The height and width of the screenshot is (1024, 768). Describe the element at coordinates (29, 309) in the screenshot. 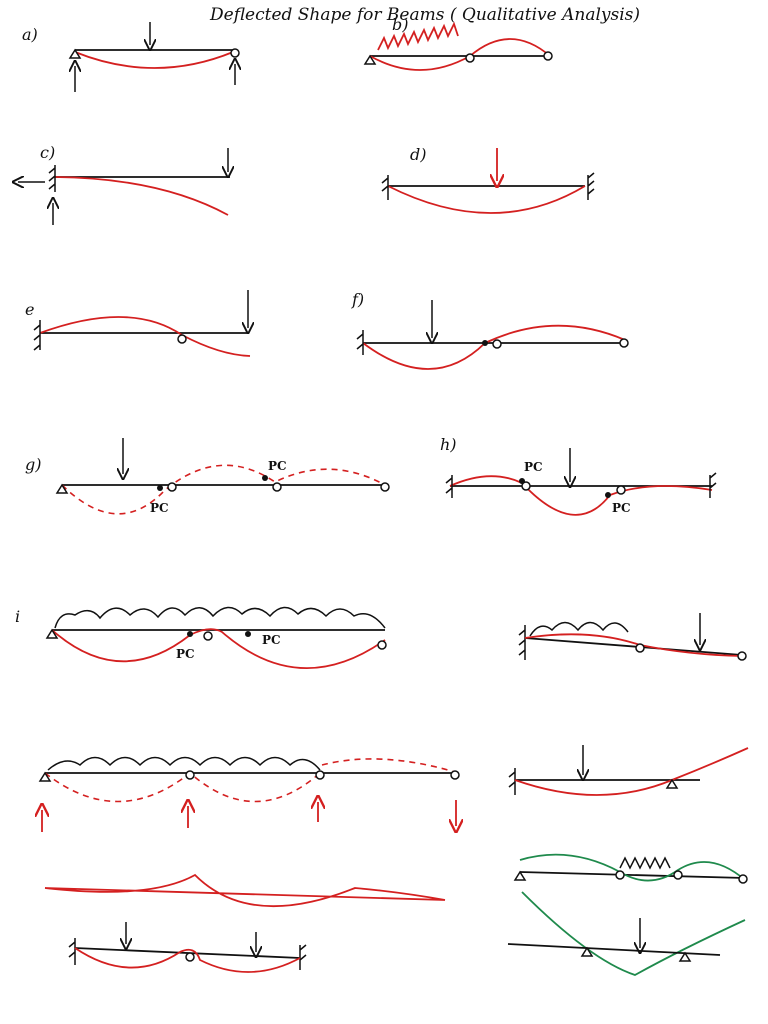

I see `panel-label: e` at that location.